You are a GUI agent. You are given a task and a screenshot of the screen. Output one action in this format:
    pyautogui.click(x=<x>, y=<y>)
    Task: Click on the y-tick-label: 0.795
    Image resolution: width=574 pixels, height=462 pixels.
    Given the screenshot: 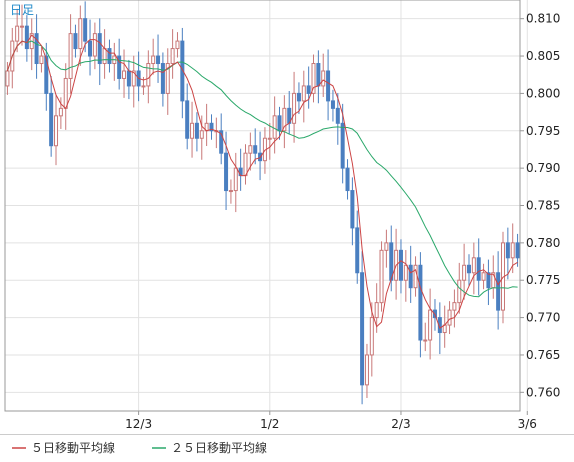 What is the action you would take?
    pyautogui.click(x=543, y=131)
    